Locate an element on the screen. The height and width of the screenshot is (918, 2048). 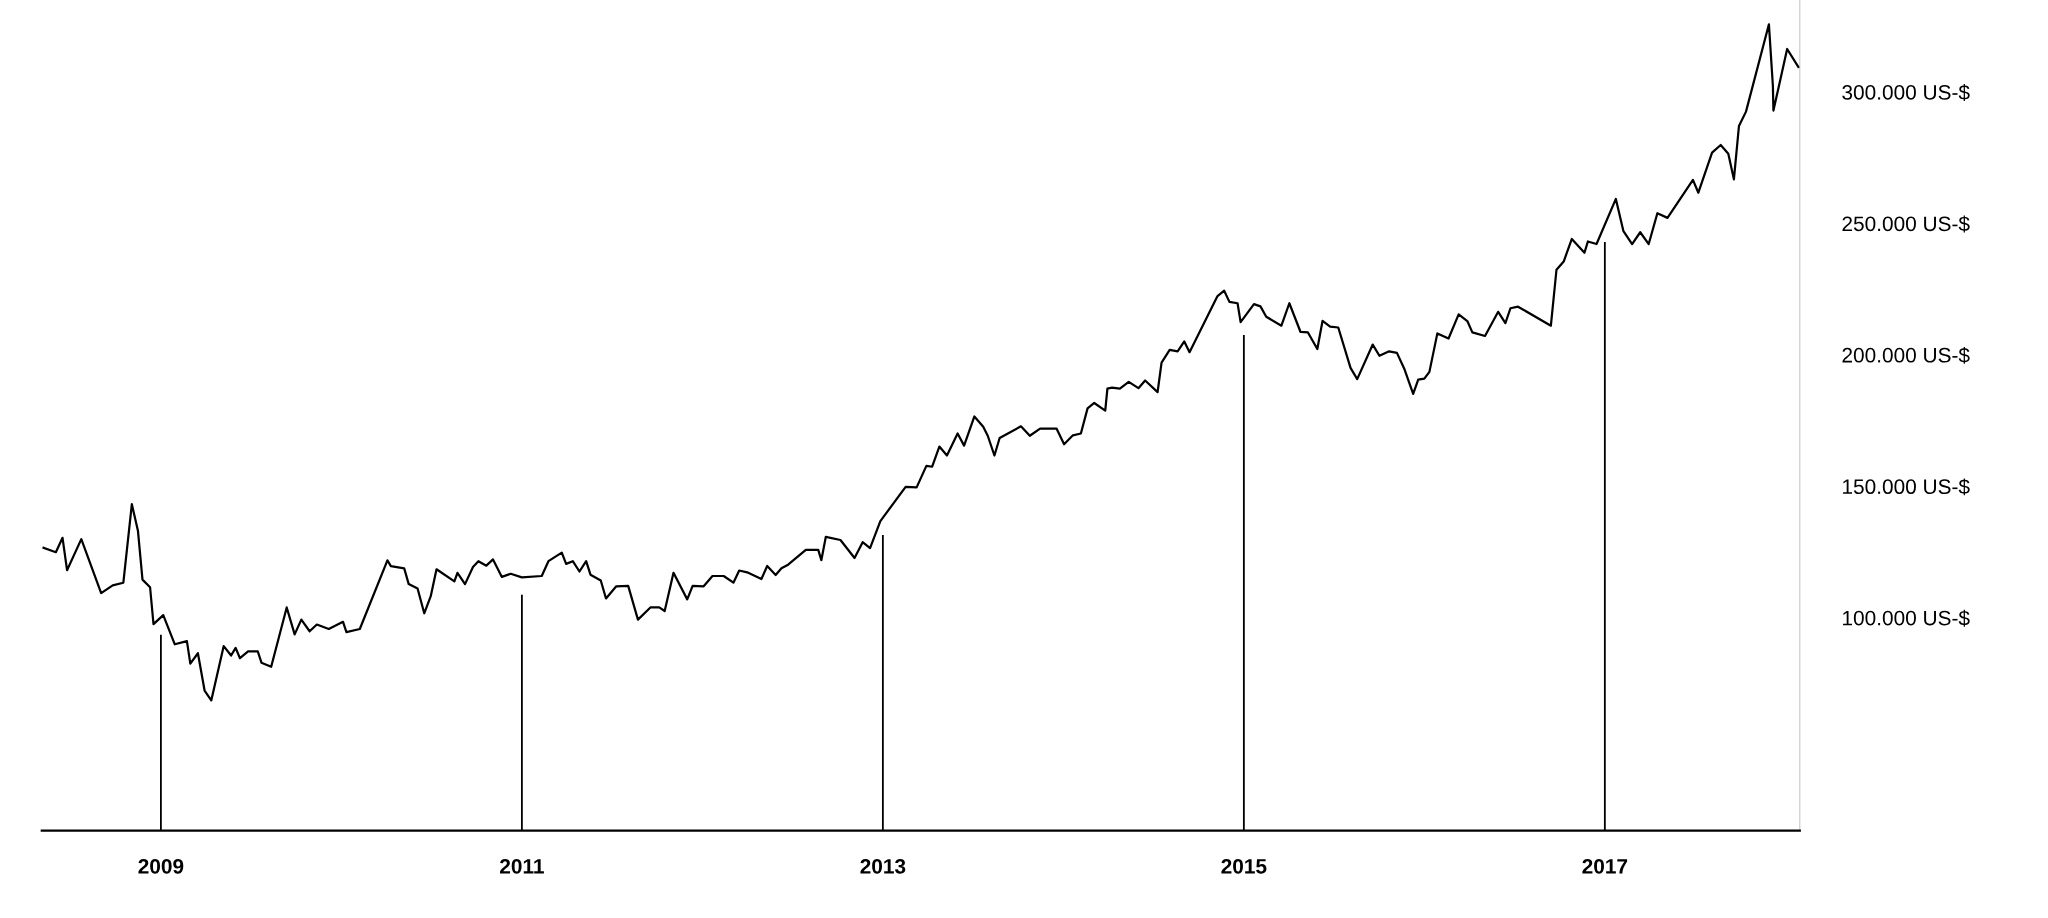
y-tick-label: 200.000 US-$ is located at coordinates (1906, 355).